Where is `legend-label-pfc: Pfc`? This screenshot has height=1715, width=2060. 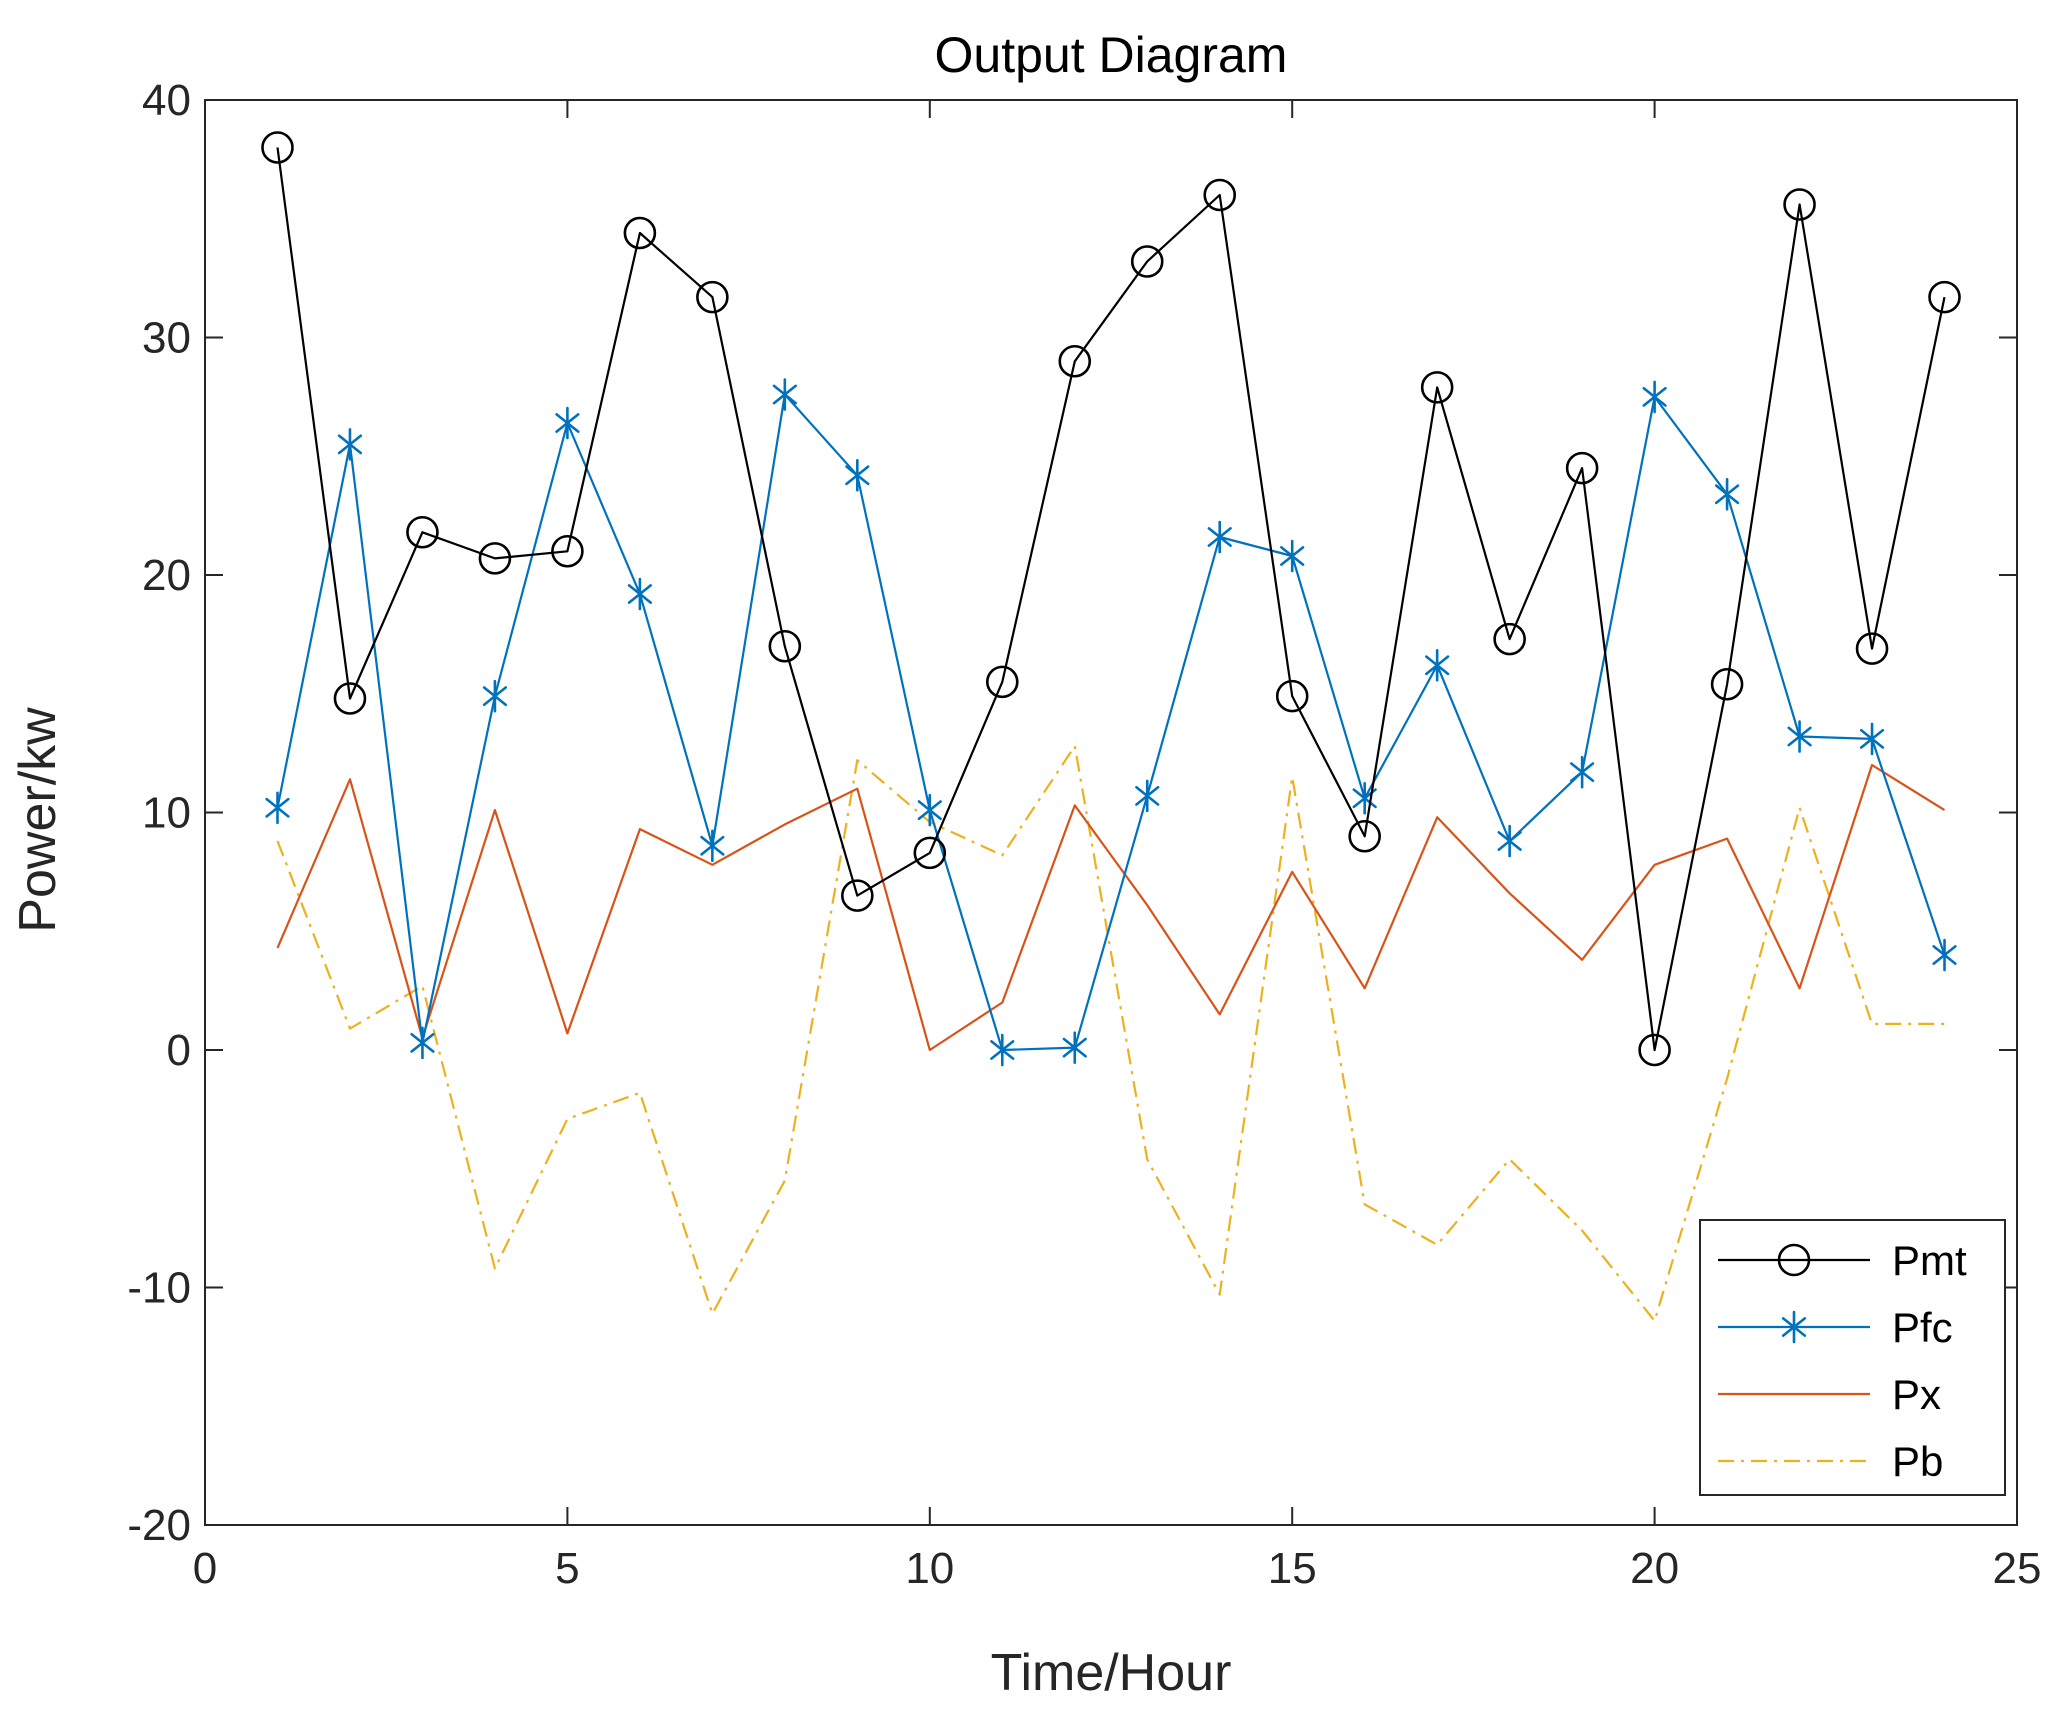 legend-label-pfc: Pfc is located at coordinates (1922, 1327).